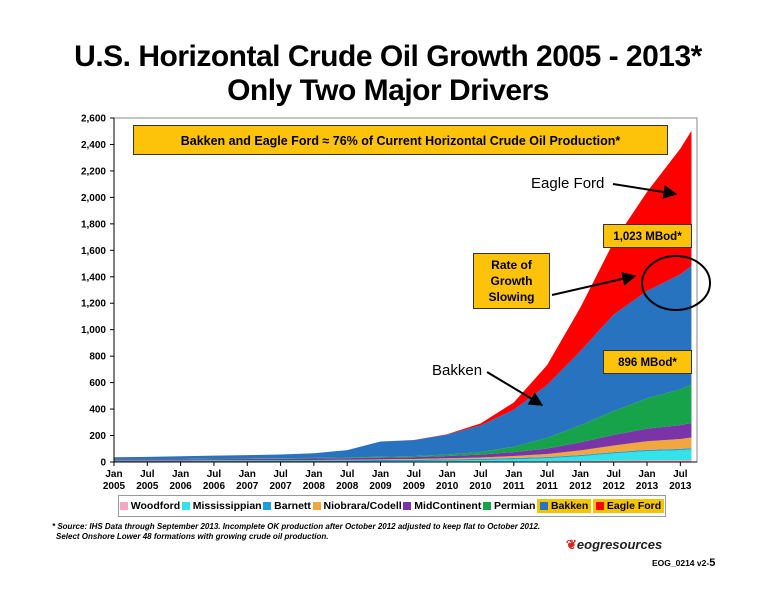 This screenshot has width=776, height=600. I want to click on legend-item: MidContinent, so click(442, 506).